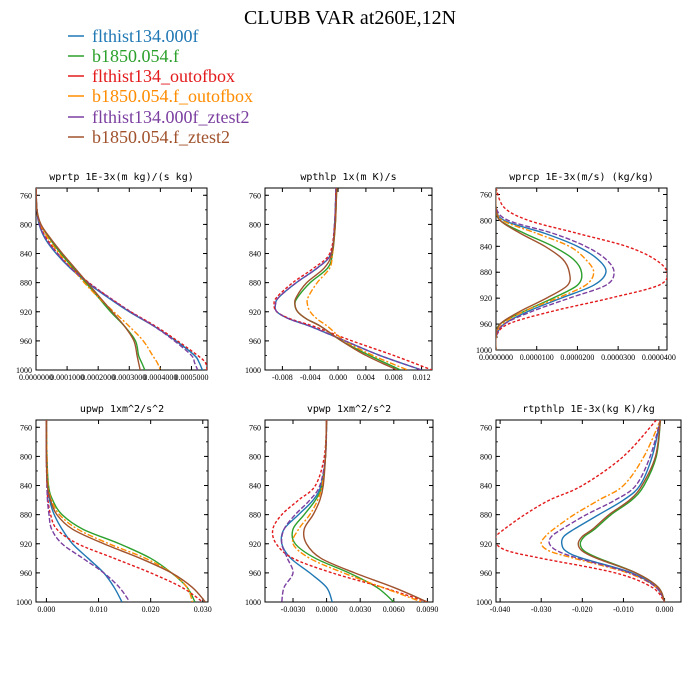 Image resolution: width=700 pixels, height=700 pixels. Describe the element at coordinates (145, 36) in the screenshot. I see `legend-label: flthist134.000f` at that location.